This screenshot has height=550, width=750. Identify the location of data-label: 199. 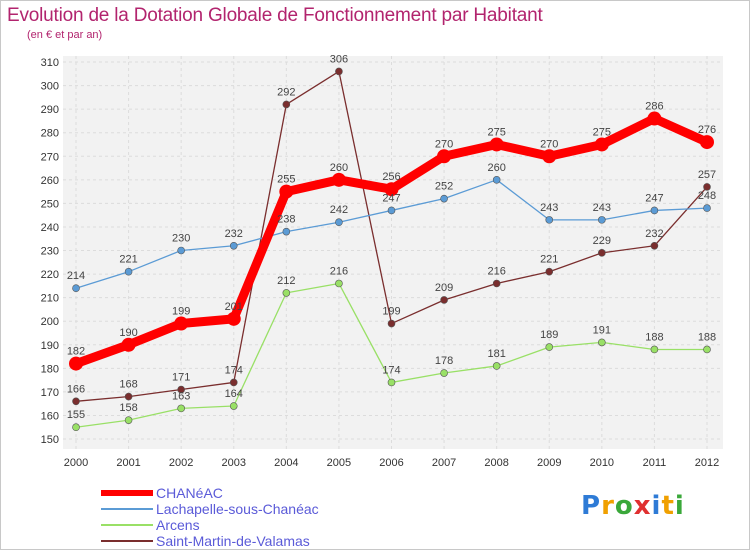
(391, 312).